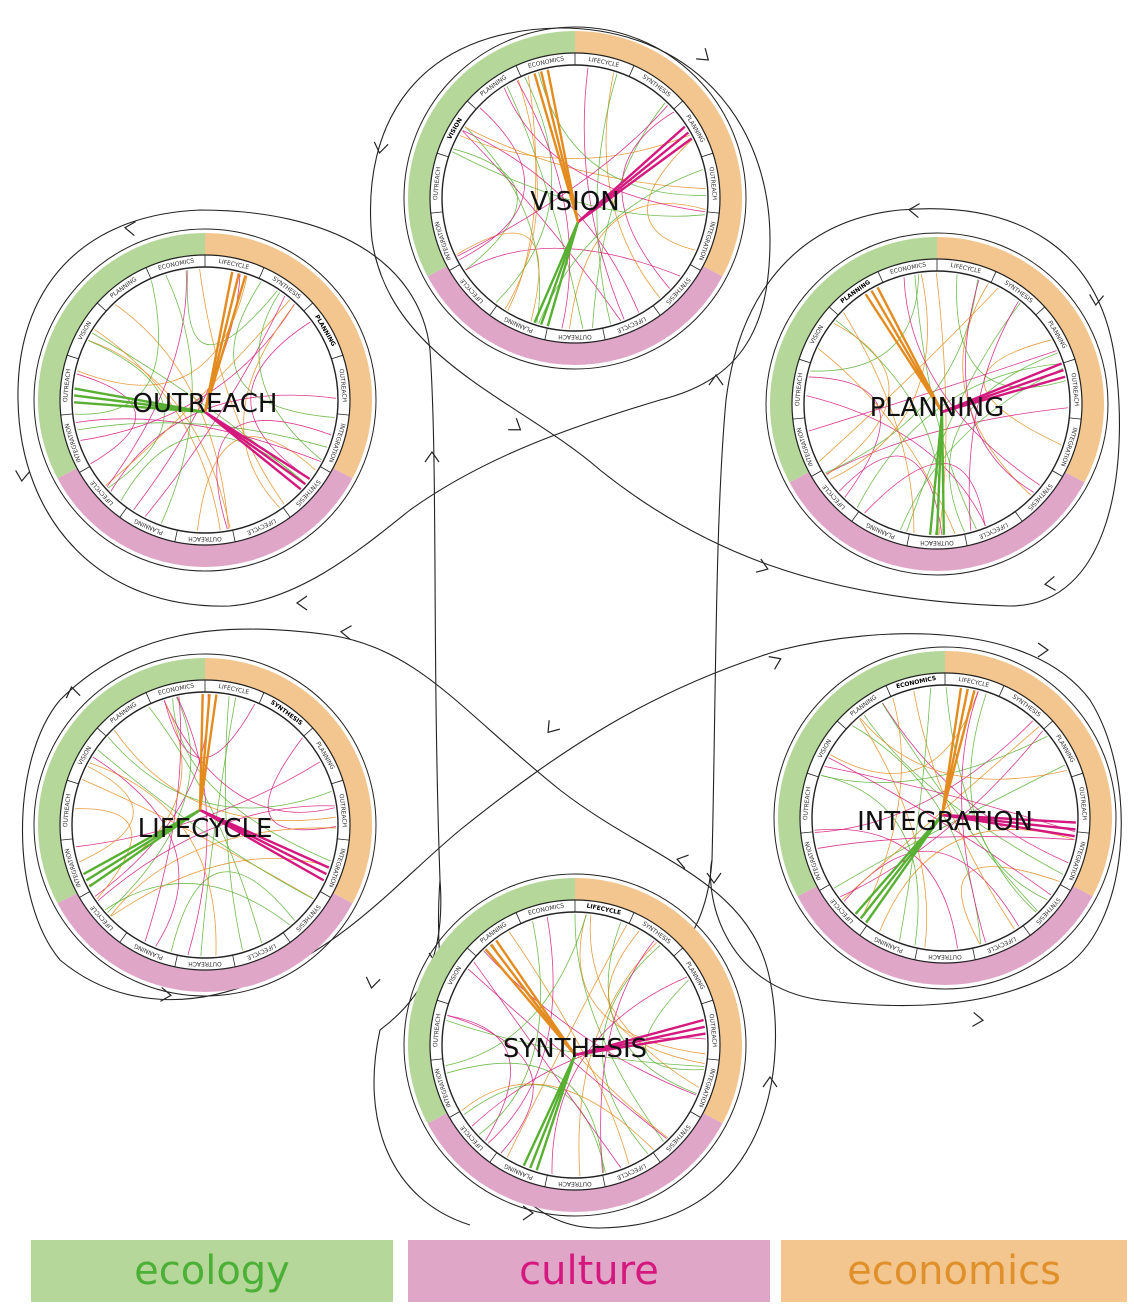 The height and width of the screenshot is (1311, 1134). I want to click on legend-ecology: ecology, so click(212, 1271).